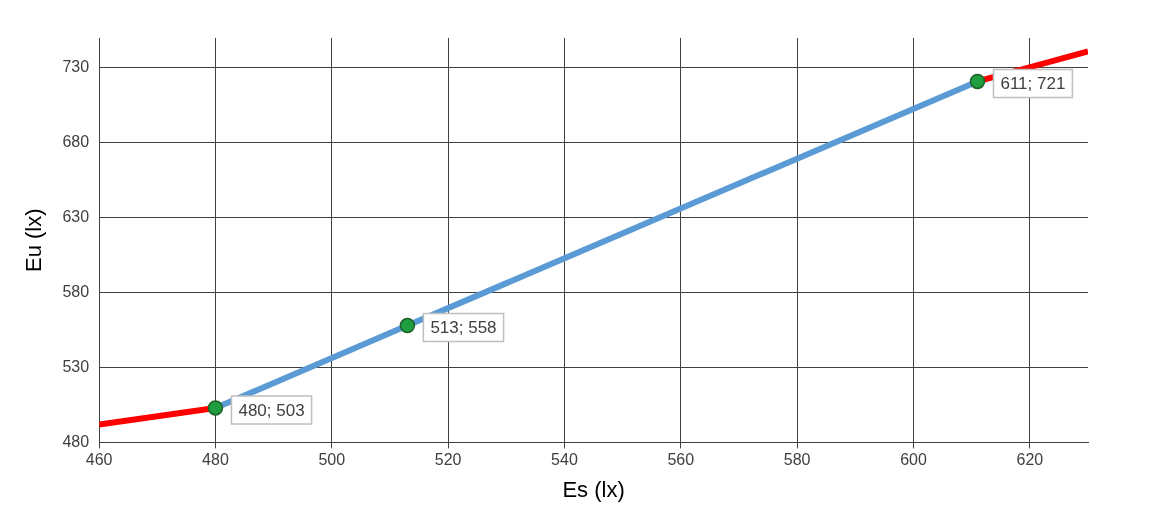 This screenshot has height=518, width=1169. What do you see at coordinates (271, 410) in the screenshot?
I see `data-label: 480; 503` at bounding box center [271, 410].